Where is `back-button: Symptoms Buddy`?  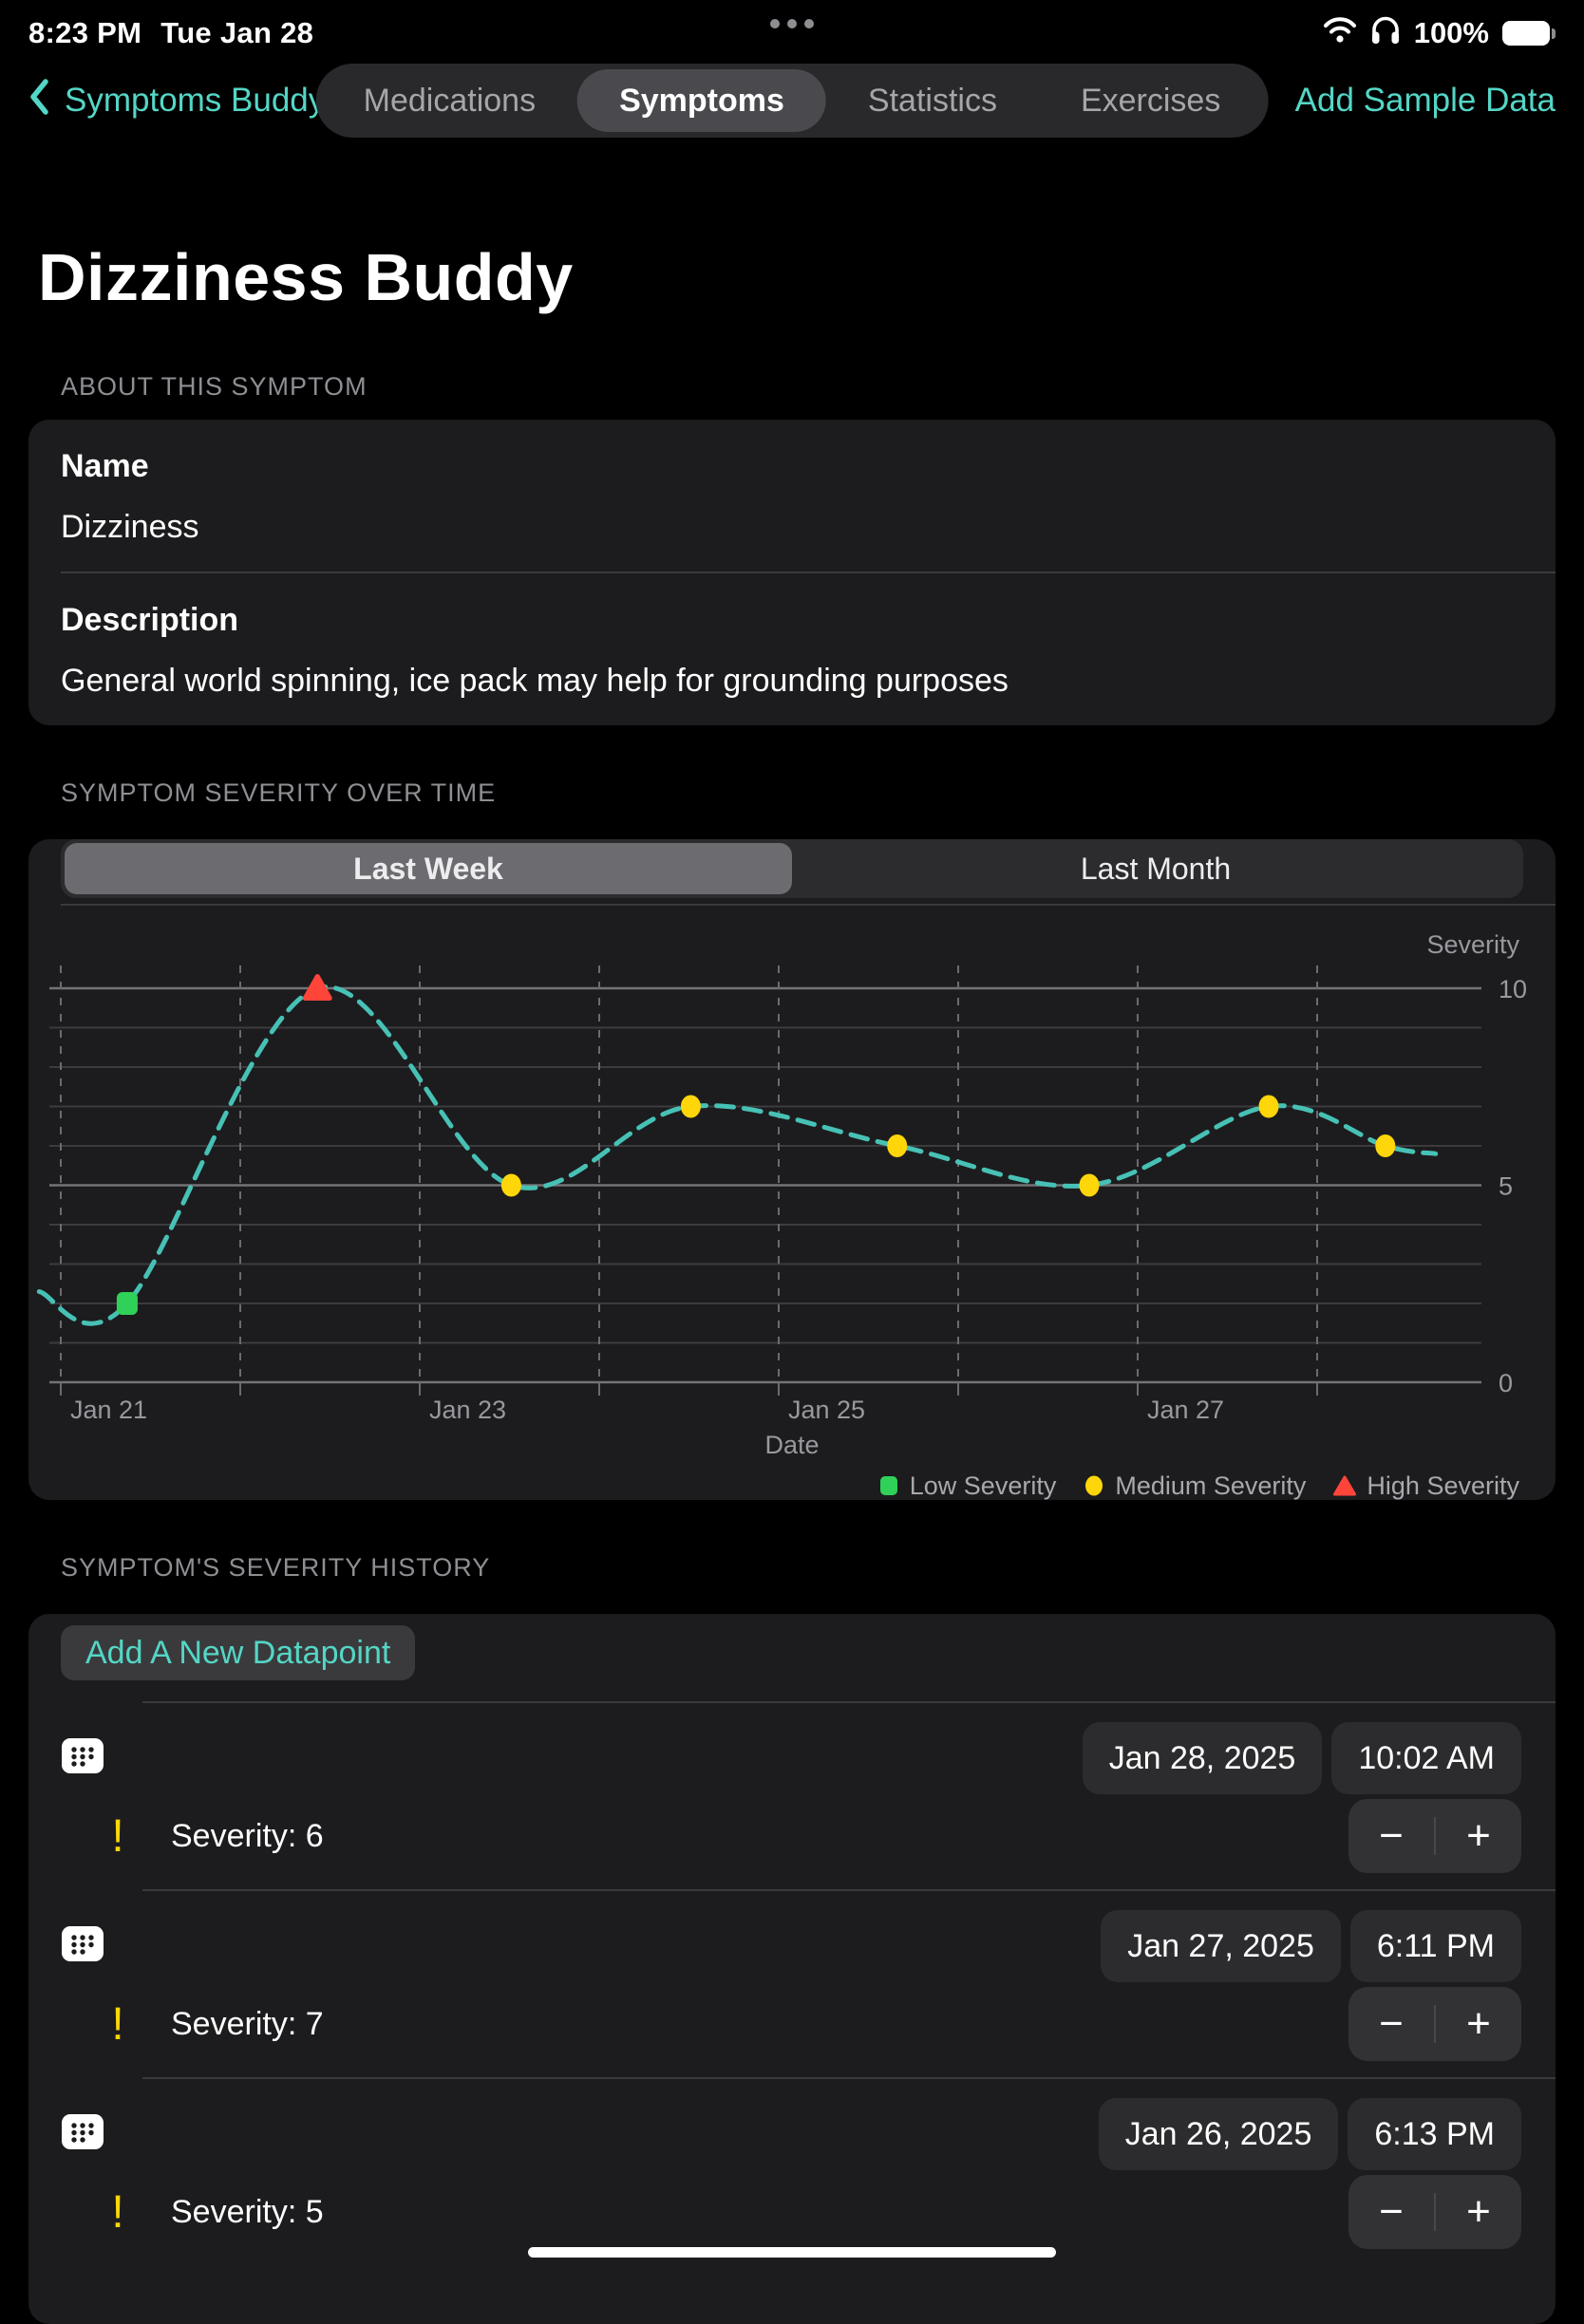 back-button: Symptoms Buddy is located at coordinates (176, 101).